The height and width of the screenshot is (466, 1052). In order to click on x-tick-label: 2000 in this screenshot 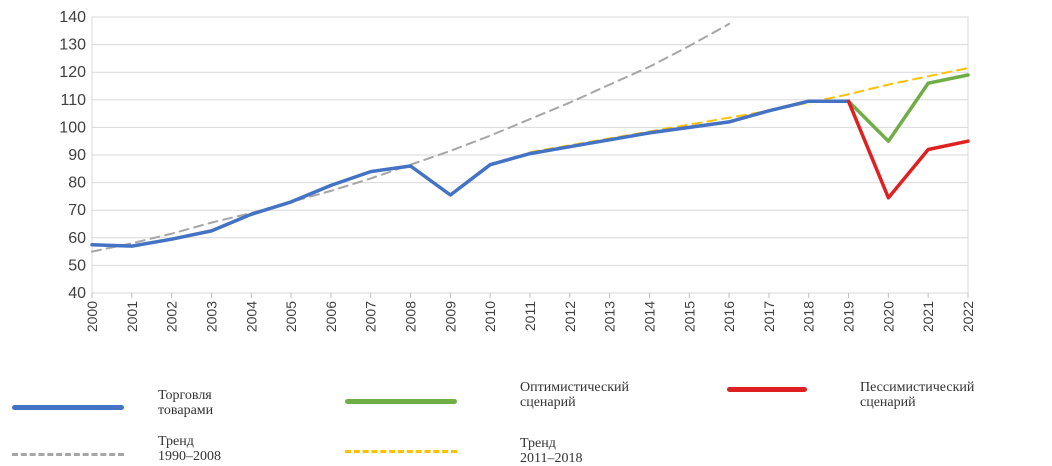, I will do `click(92, 316)`.